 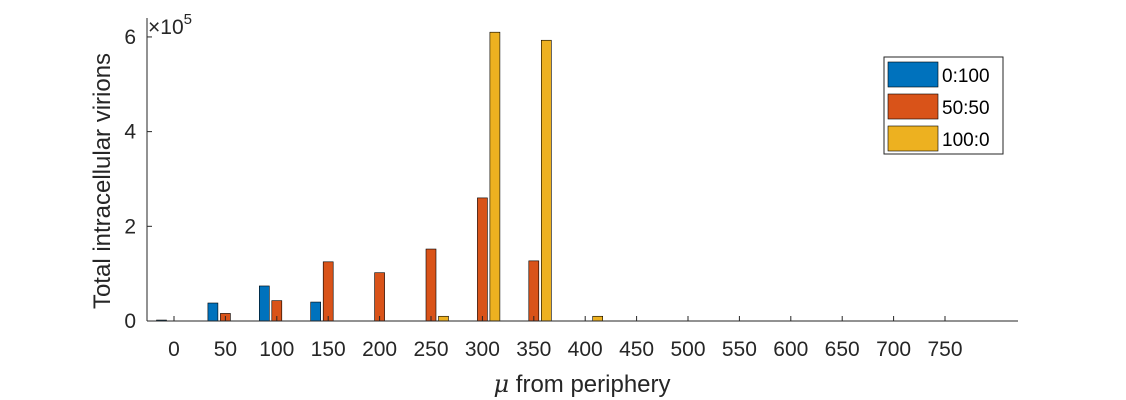 I want to click on x-tick-label: 50, so click(x=225, y=349).